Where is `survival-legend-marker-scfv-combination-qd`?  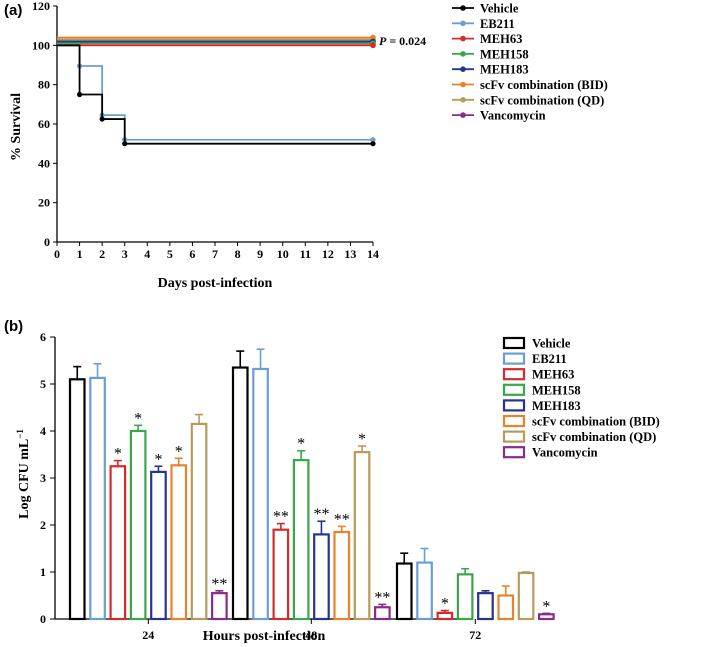
survival-legend-marker-scfv-combination-qd is located at coordinates (463, 100).